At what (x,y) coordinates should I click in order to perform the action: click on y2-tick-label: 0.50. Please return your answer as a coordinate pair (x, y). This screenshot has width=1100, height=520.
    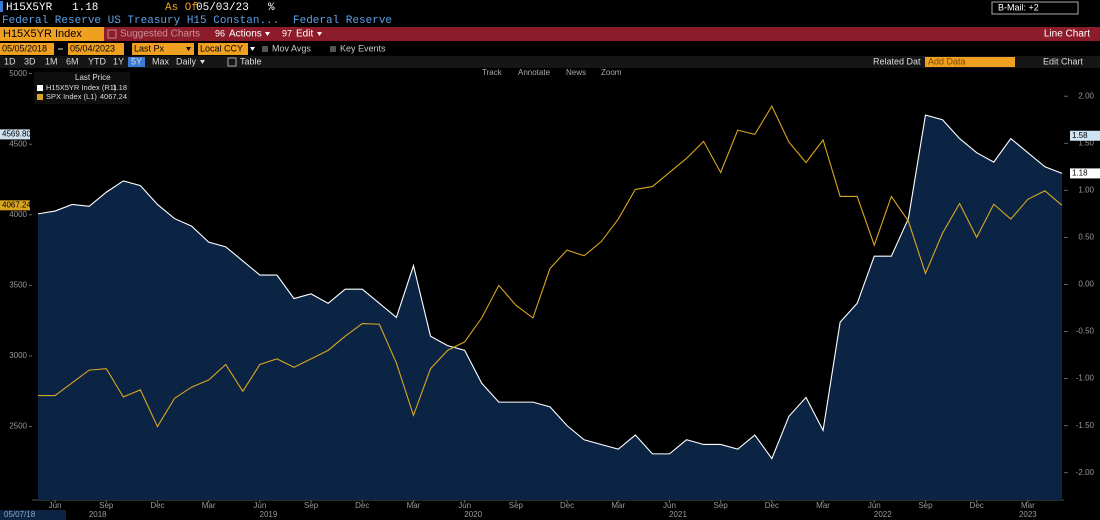
    Looking at the image, I should click on (1086, 237).